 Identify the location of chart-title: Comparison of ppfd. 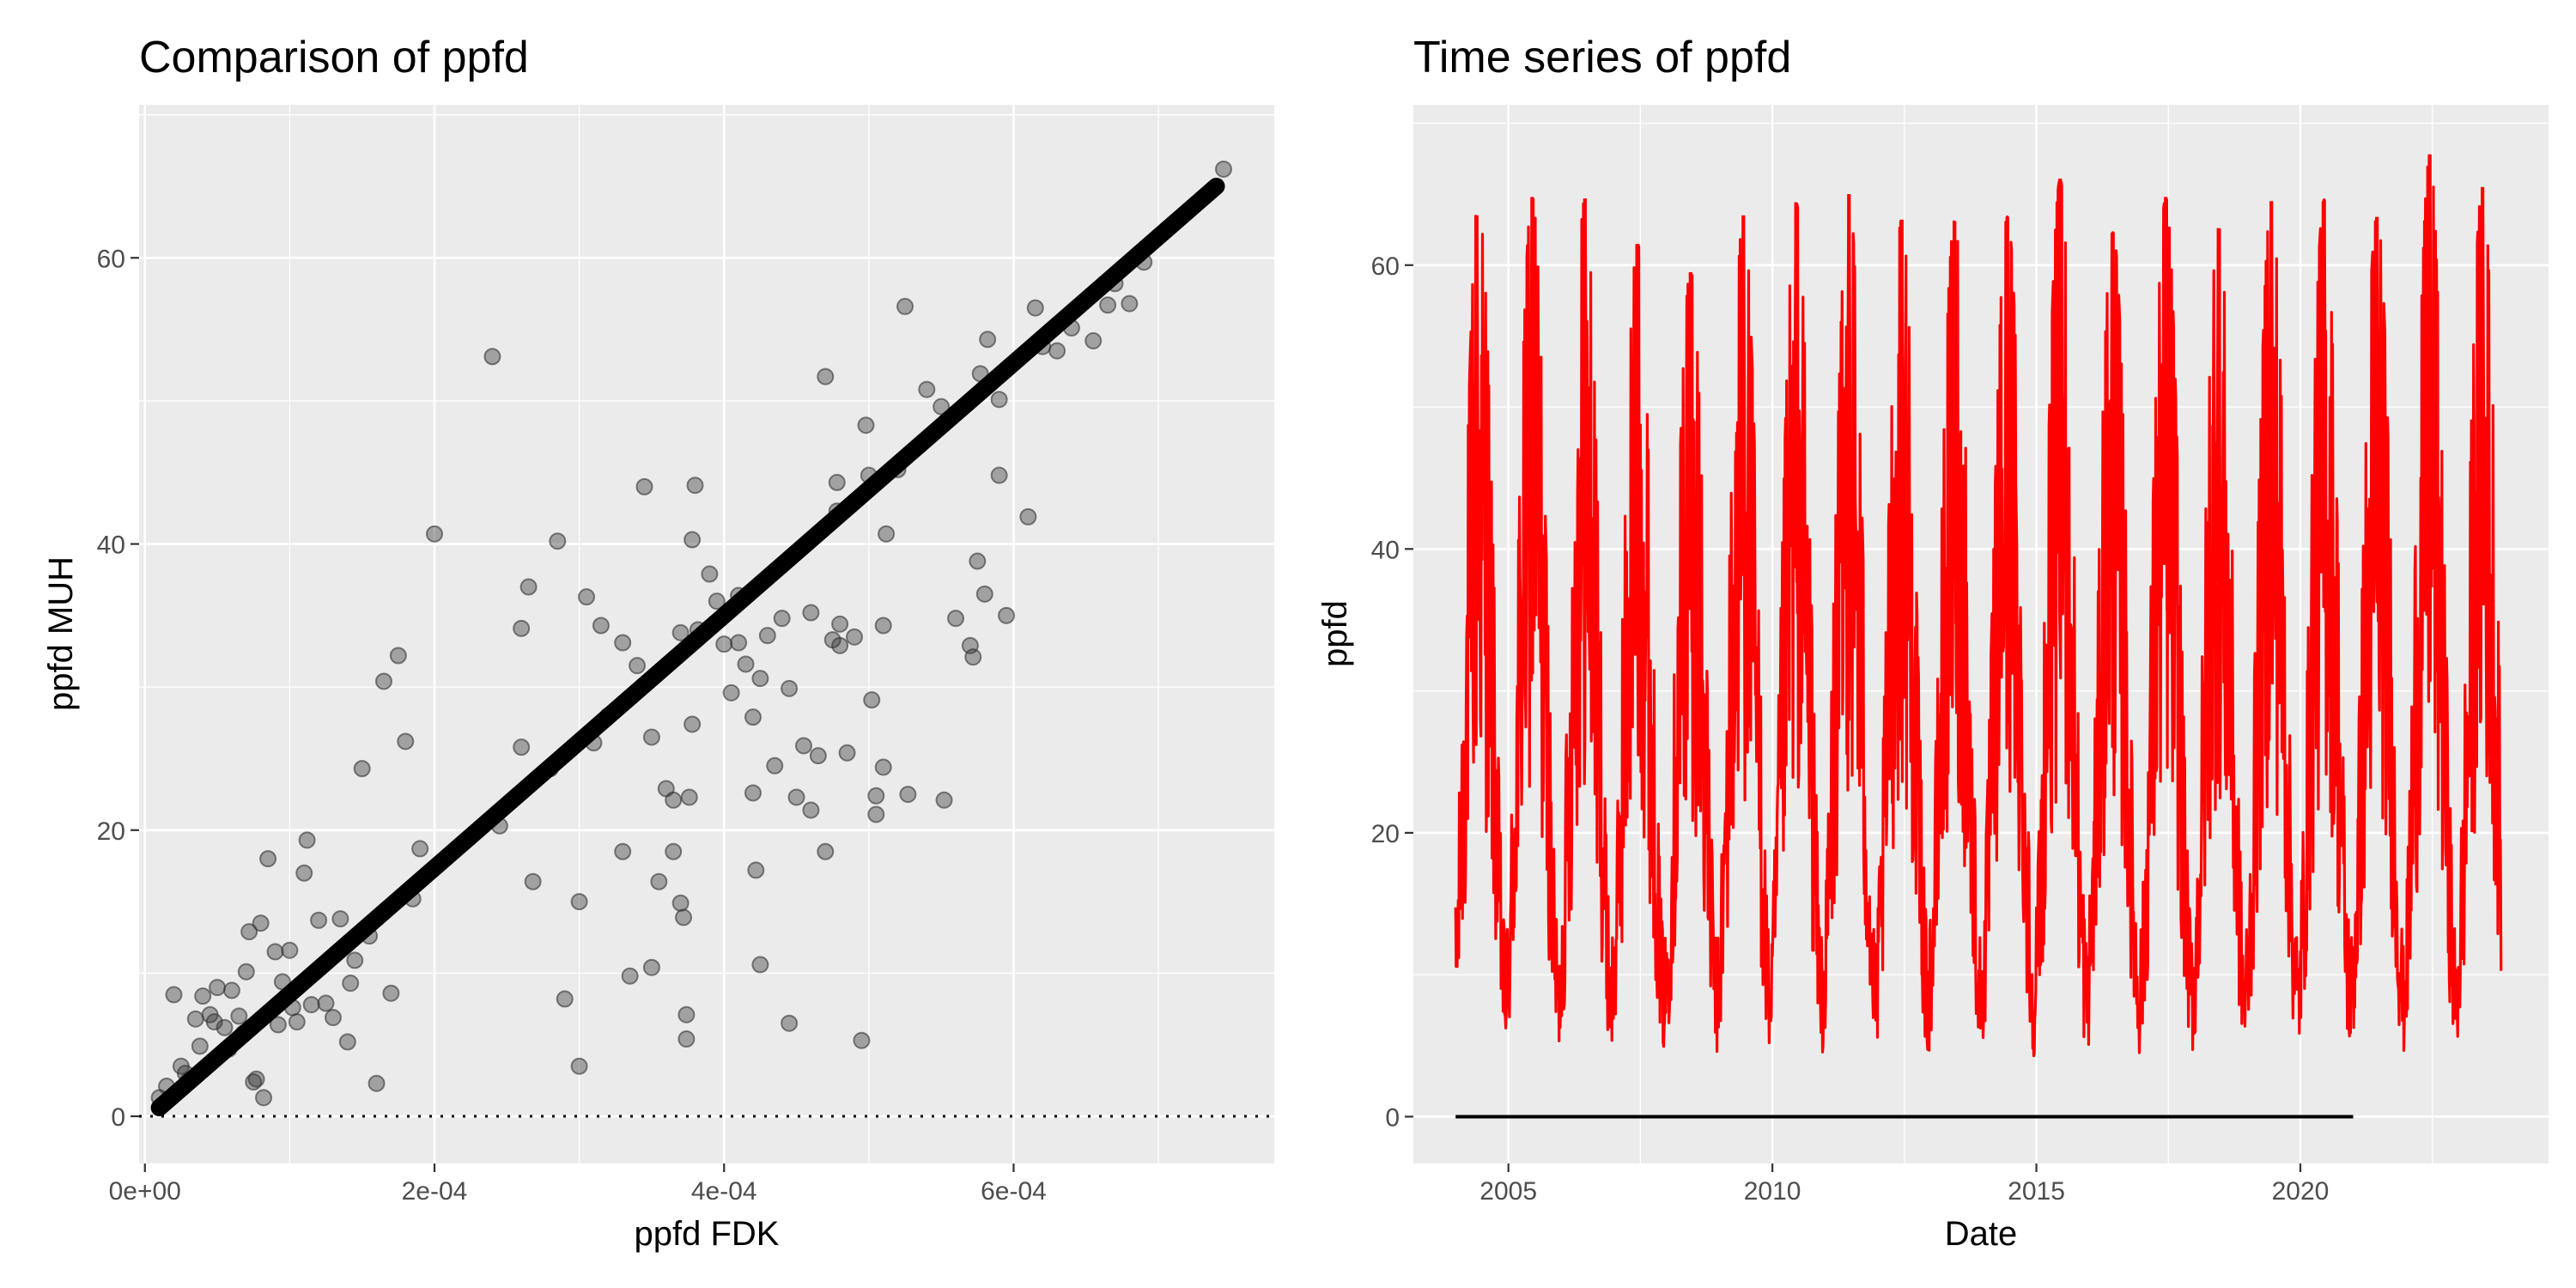
(334, 58).